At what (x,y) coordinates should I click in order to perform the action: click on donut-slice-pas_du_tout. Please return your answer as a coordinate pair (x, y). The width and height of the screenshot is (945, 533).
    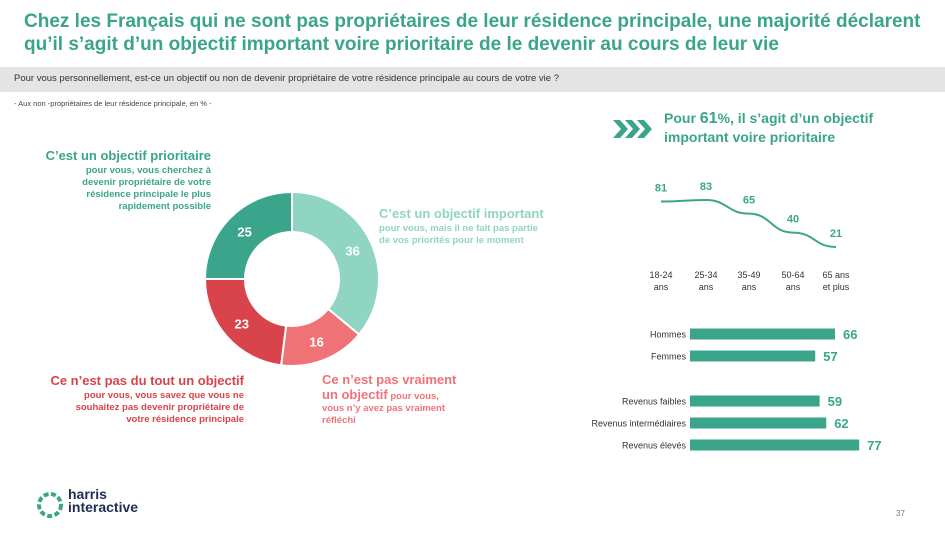
    Looking at the image, I should click on (245, 322).